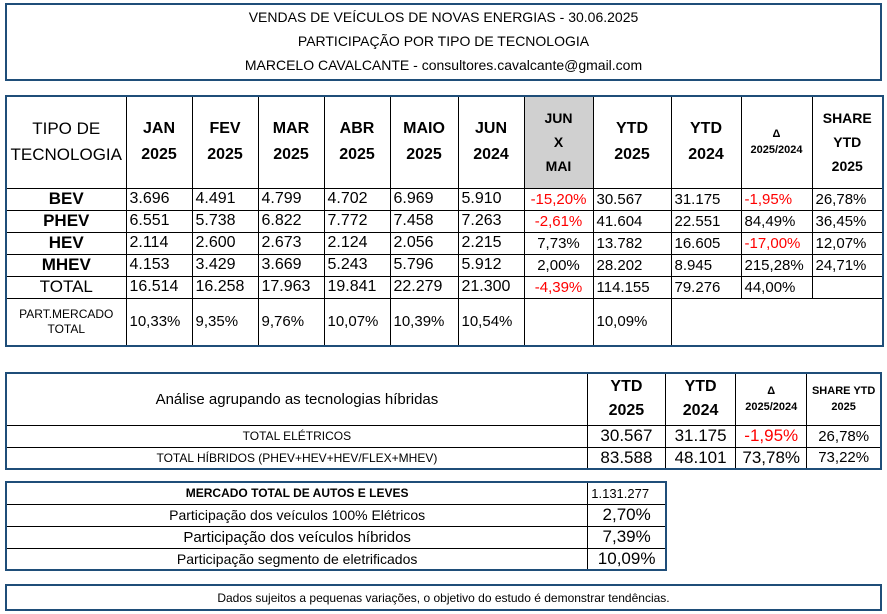 The image size is (887, 614). What do you see at coordinates (706, 142) in the screenshot?
I see `col-header-ytd24: YTD 2024` at bounding box center [706, 142].